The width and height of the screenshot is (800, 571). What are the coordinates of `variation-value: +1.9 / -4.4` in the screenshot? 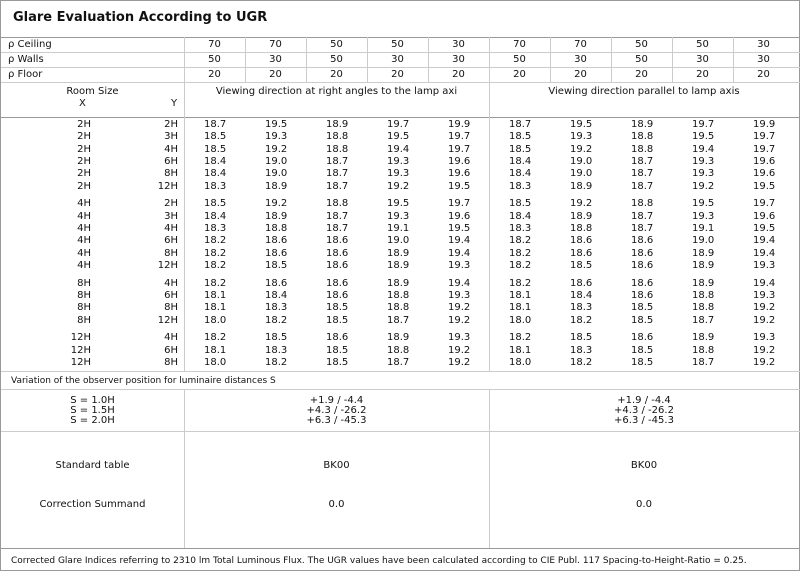 It's located at (644, 400).